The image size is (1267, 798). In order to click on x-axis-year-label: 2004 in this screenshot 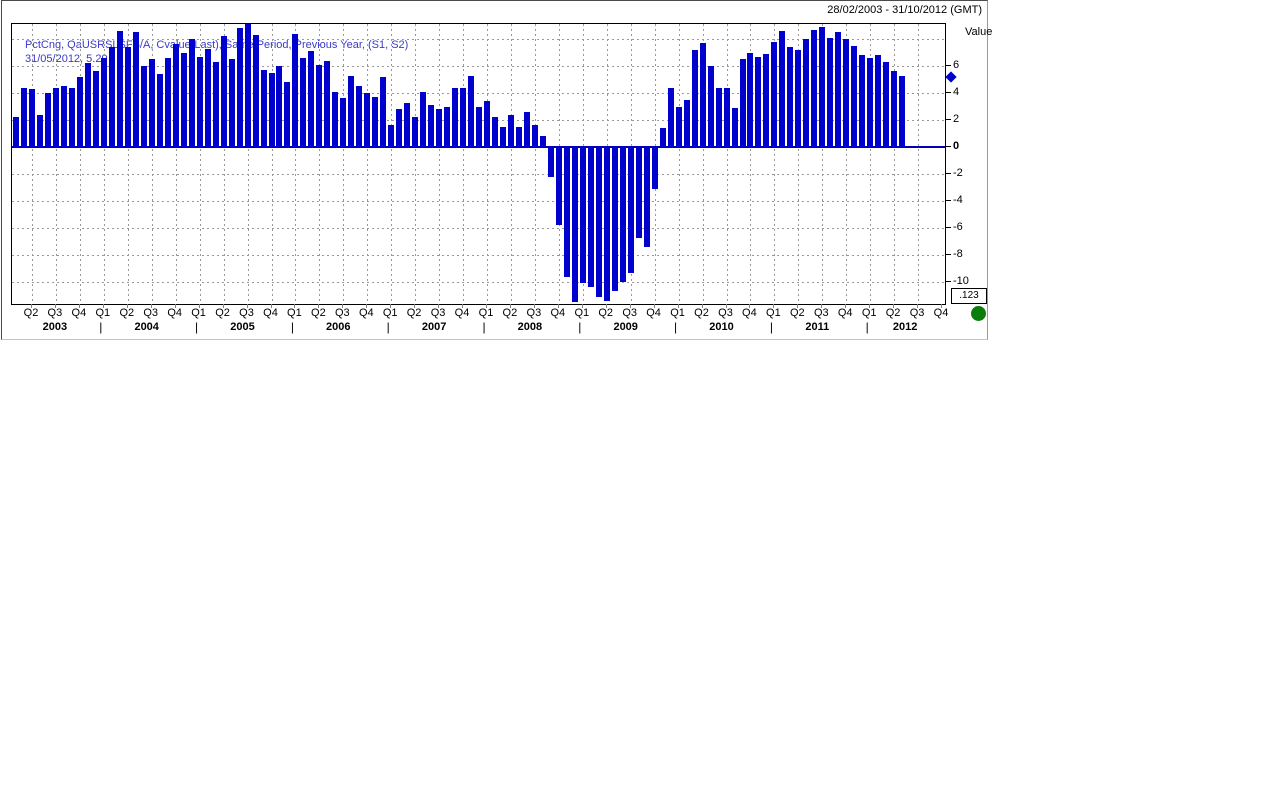, I will do `click(146, 327)`.